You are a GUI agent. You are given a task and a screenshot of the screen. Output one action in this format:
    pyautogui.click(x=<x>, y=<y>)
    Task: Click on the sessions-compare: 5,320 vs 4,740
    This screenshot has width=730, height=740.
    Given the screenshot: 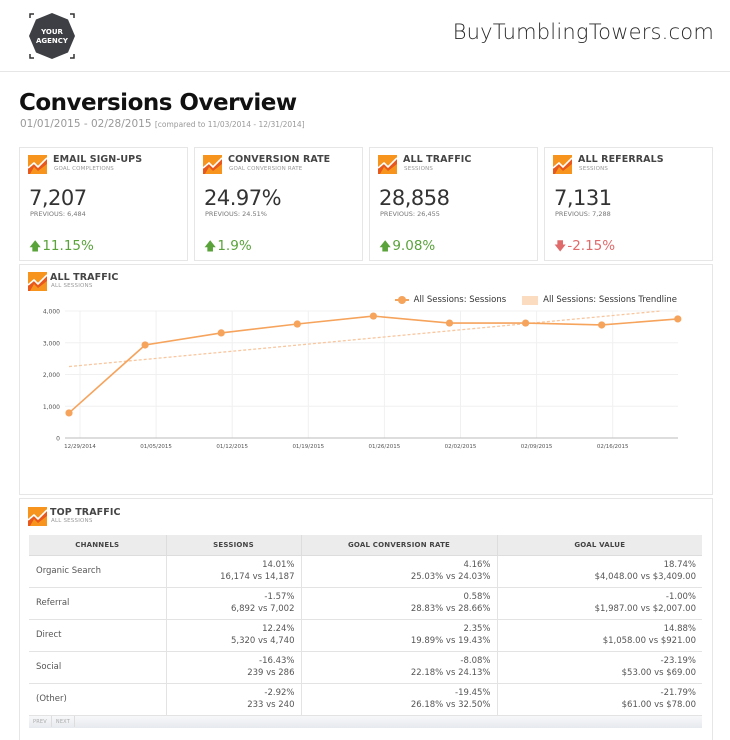 What is the action you would take?
    pyautogui.click(x=262, y=641)
    